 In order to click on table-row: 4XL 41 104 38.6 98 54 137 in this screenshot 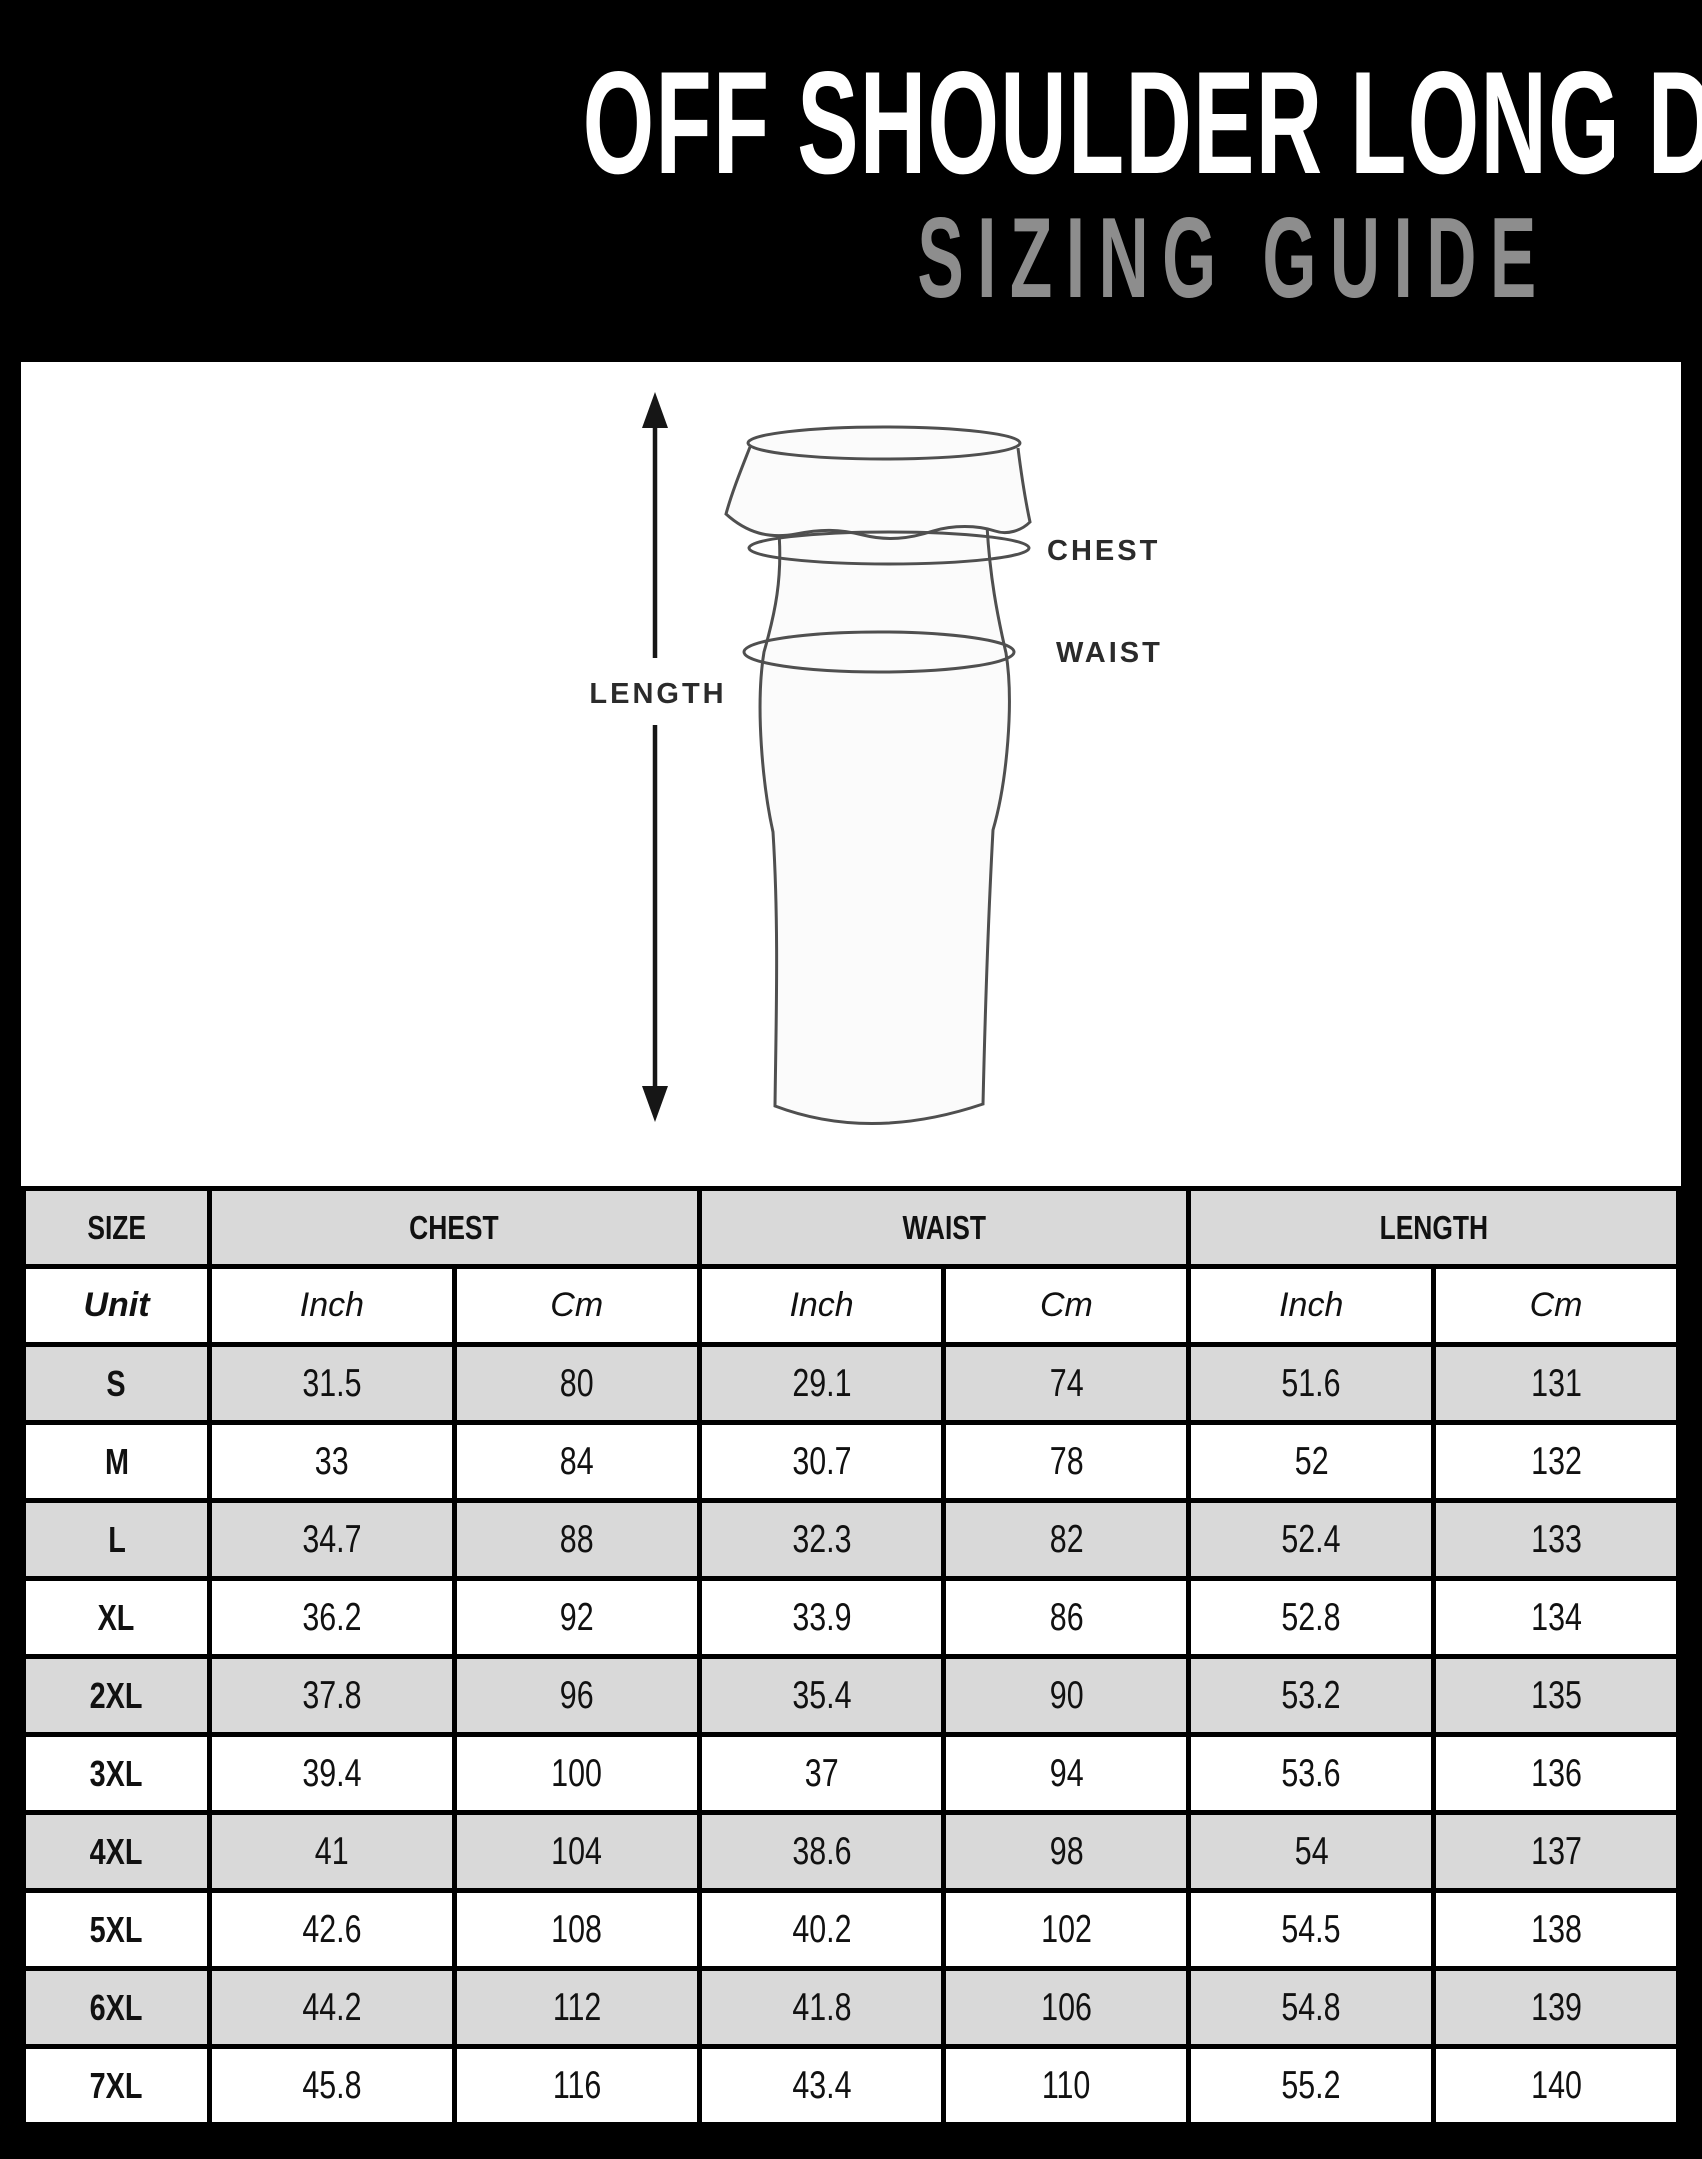, I will do `click(851, 1851)`.